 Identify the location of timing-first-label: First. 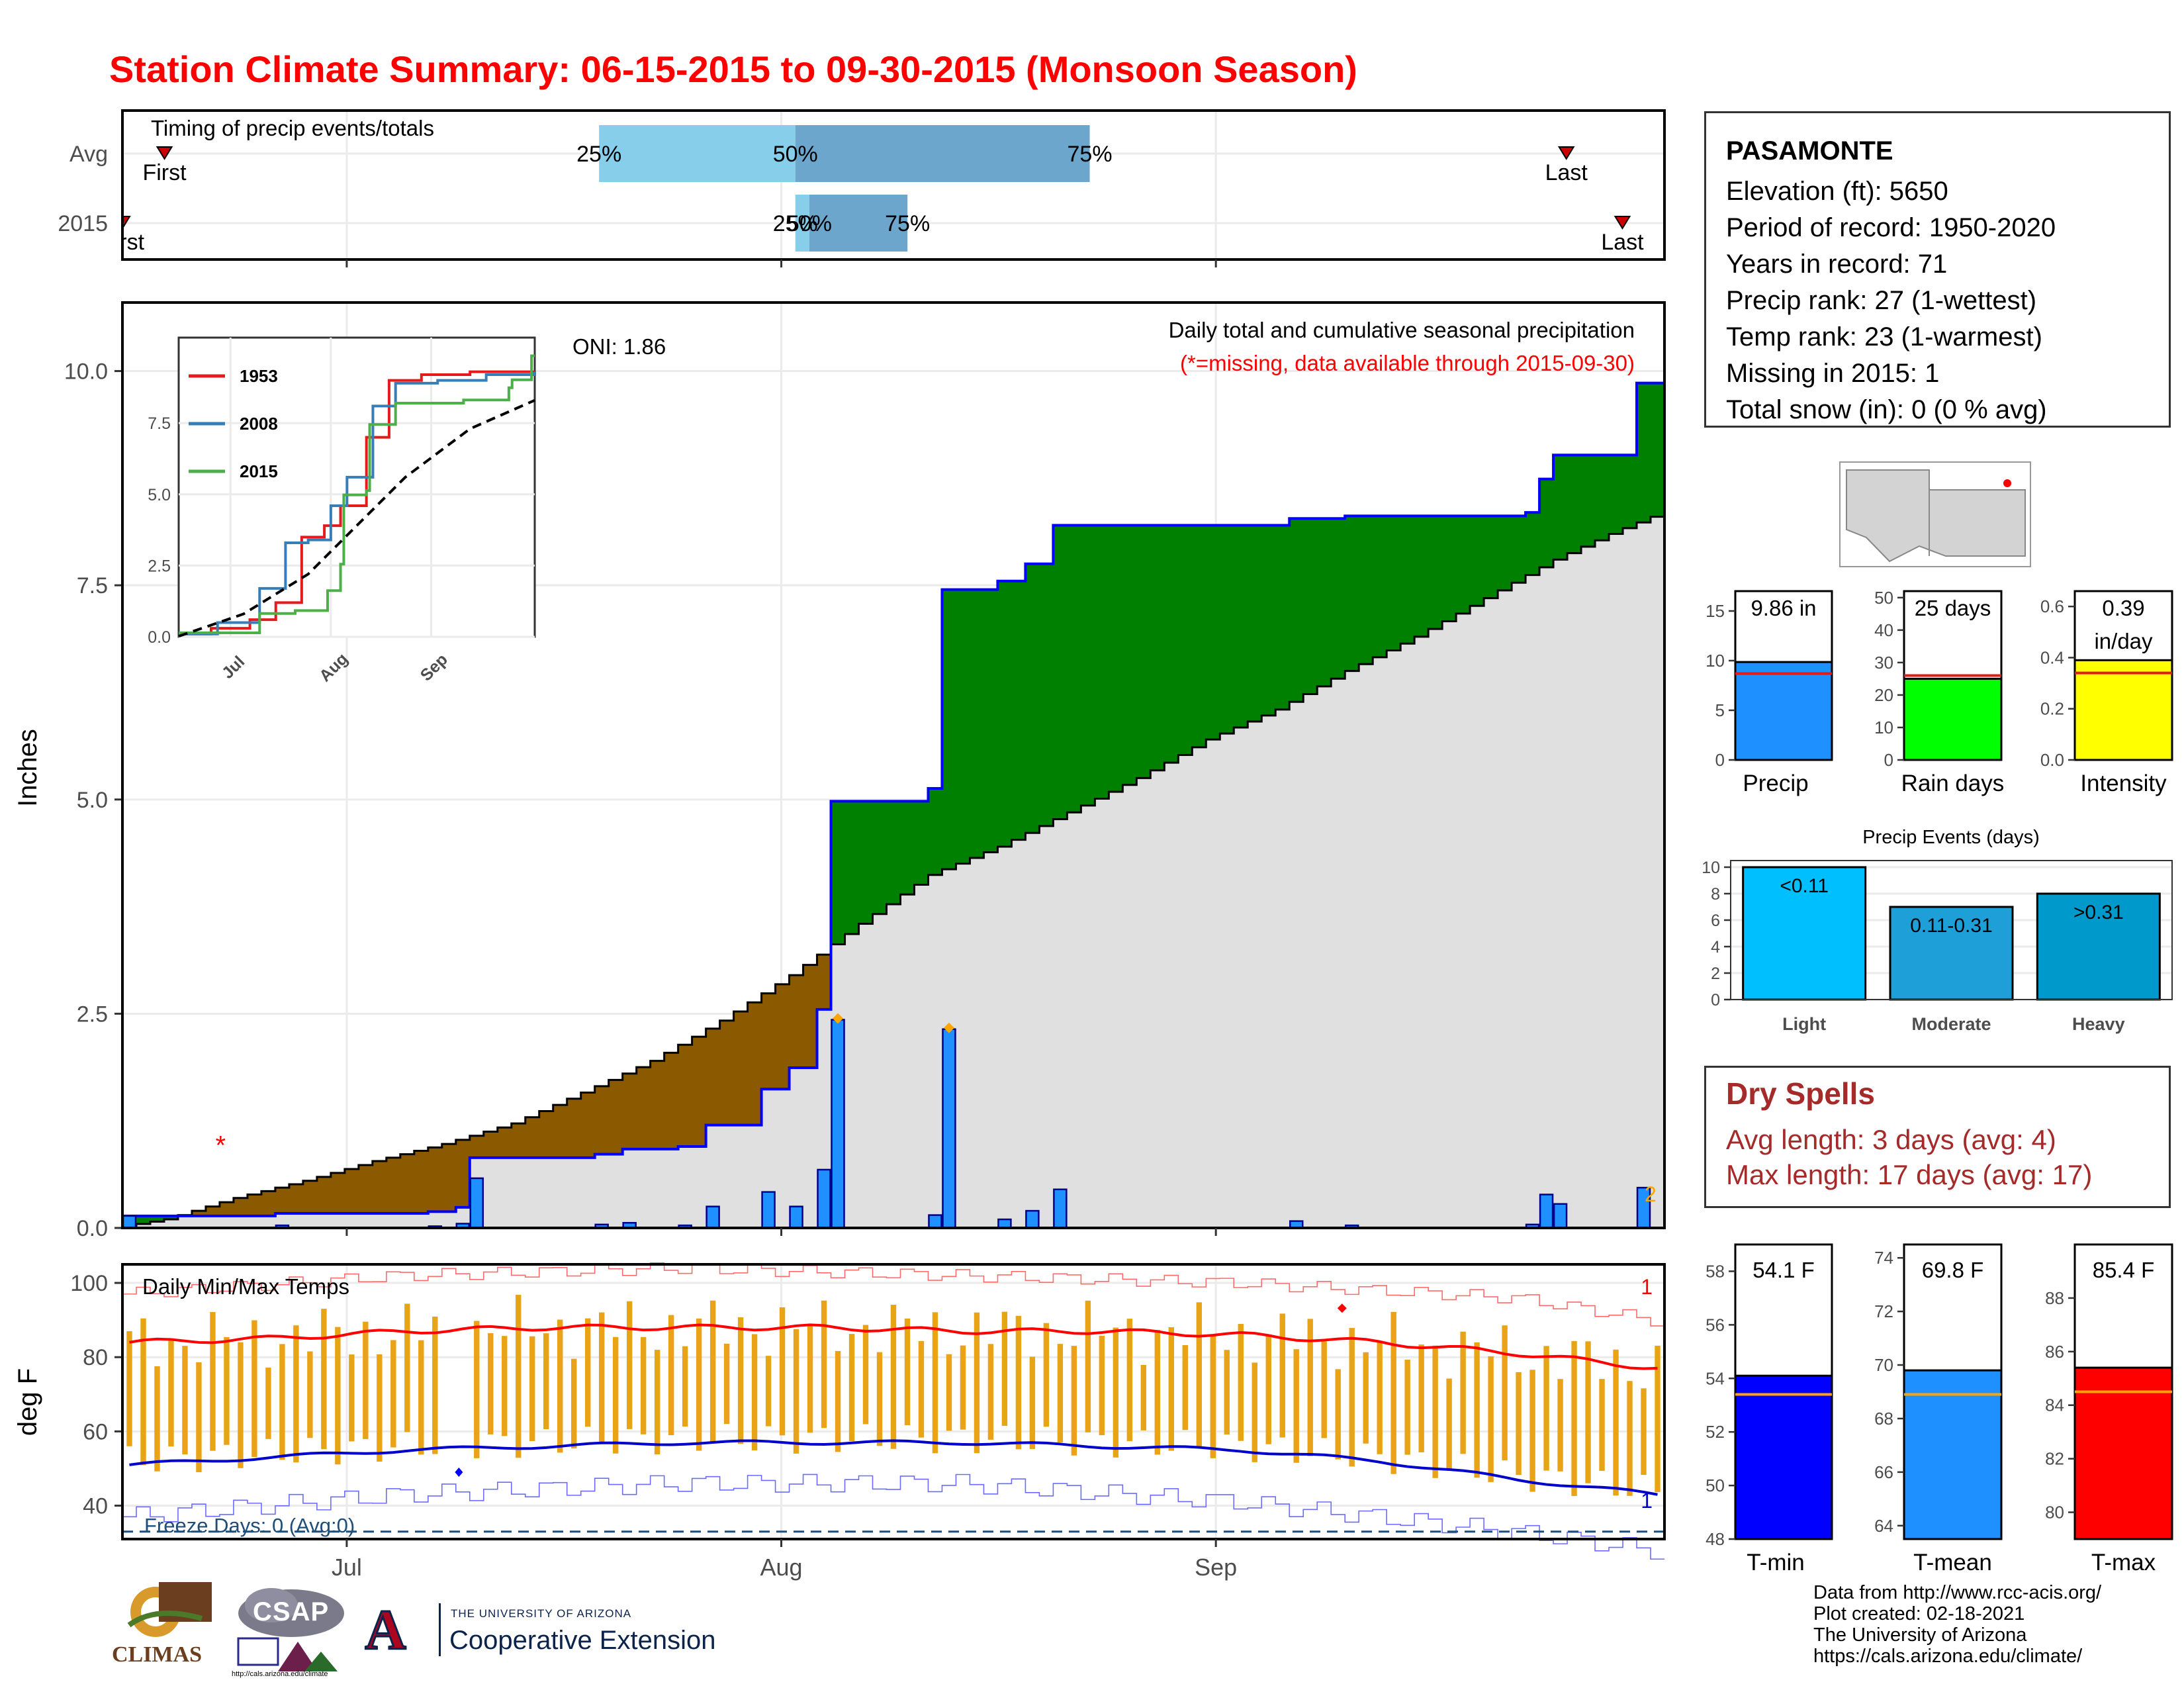
(164, 173).